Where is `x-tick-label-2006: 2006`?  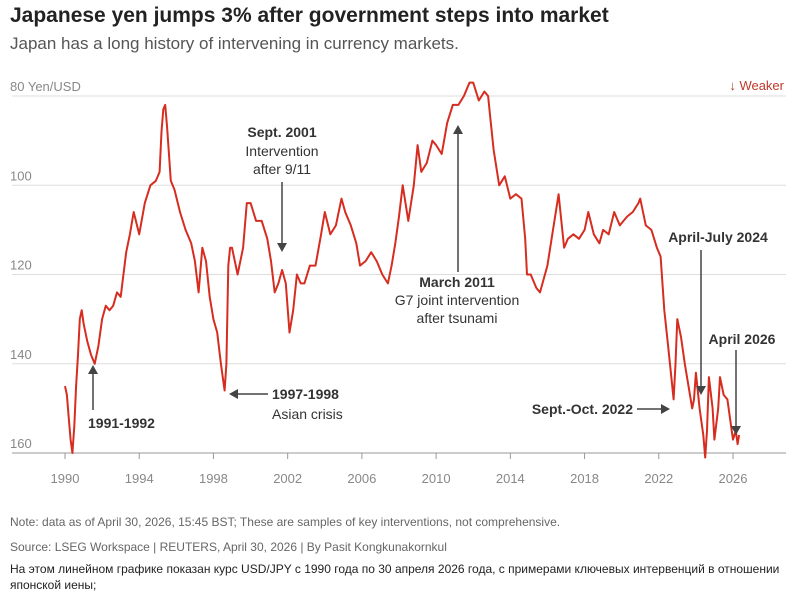 x-tick-label-2006: 2006 is located at coordinates (361, 478).